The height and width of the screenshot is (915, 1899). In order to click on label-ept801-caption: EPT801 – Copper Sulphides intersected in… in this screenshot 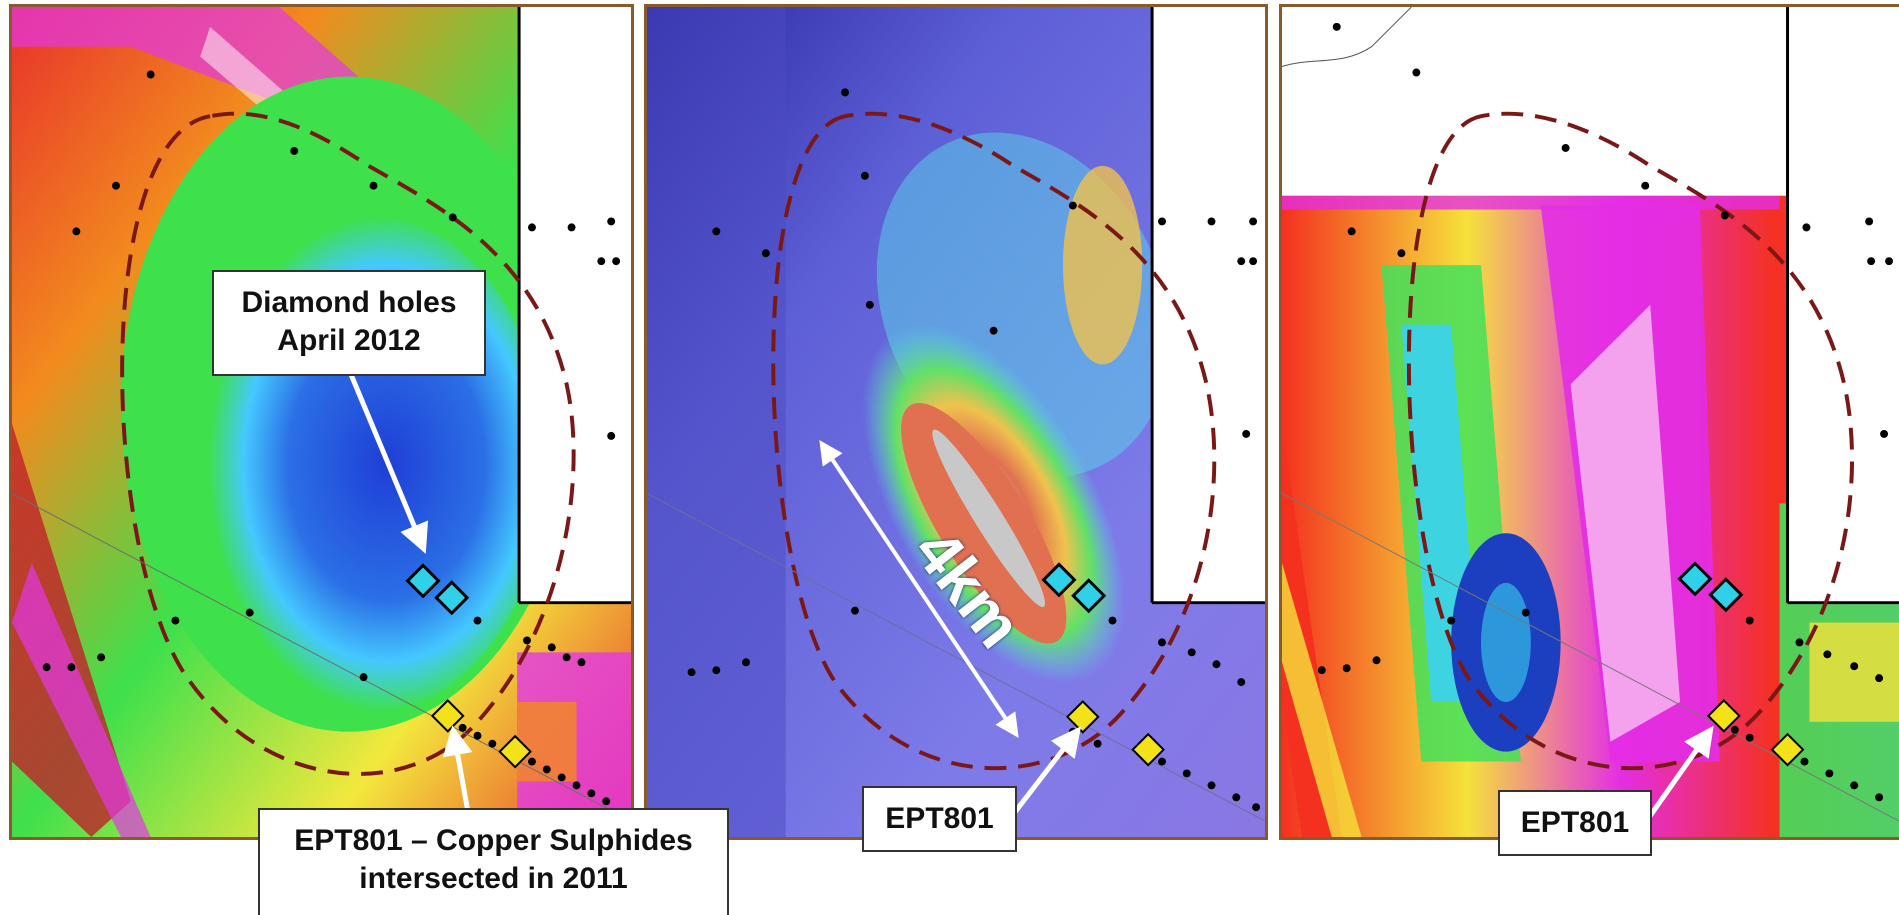, I will do `click(493, 861)`.